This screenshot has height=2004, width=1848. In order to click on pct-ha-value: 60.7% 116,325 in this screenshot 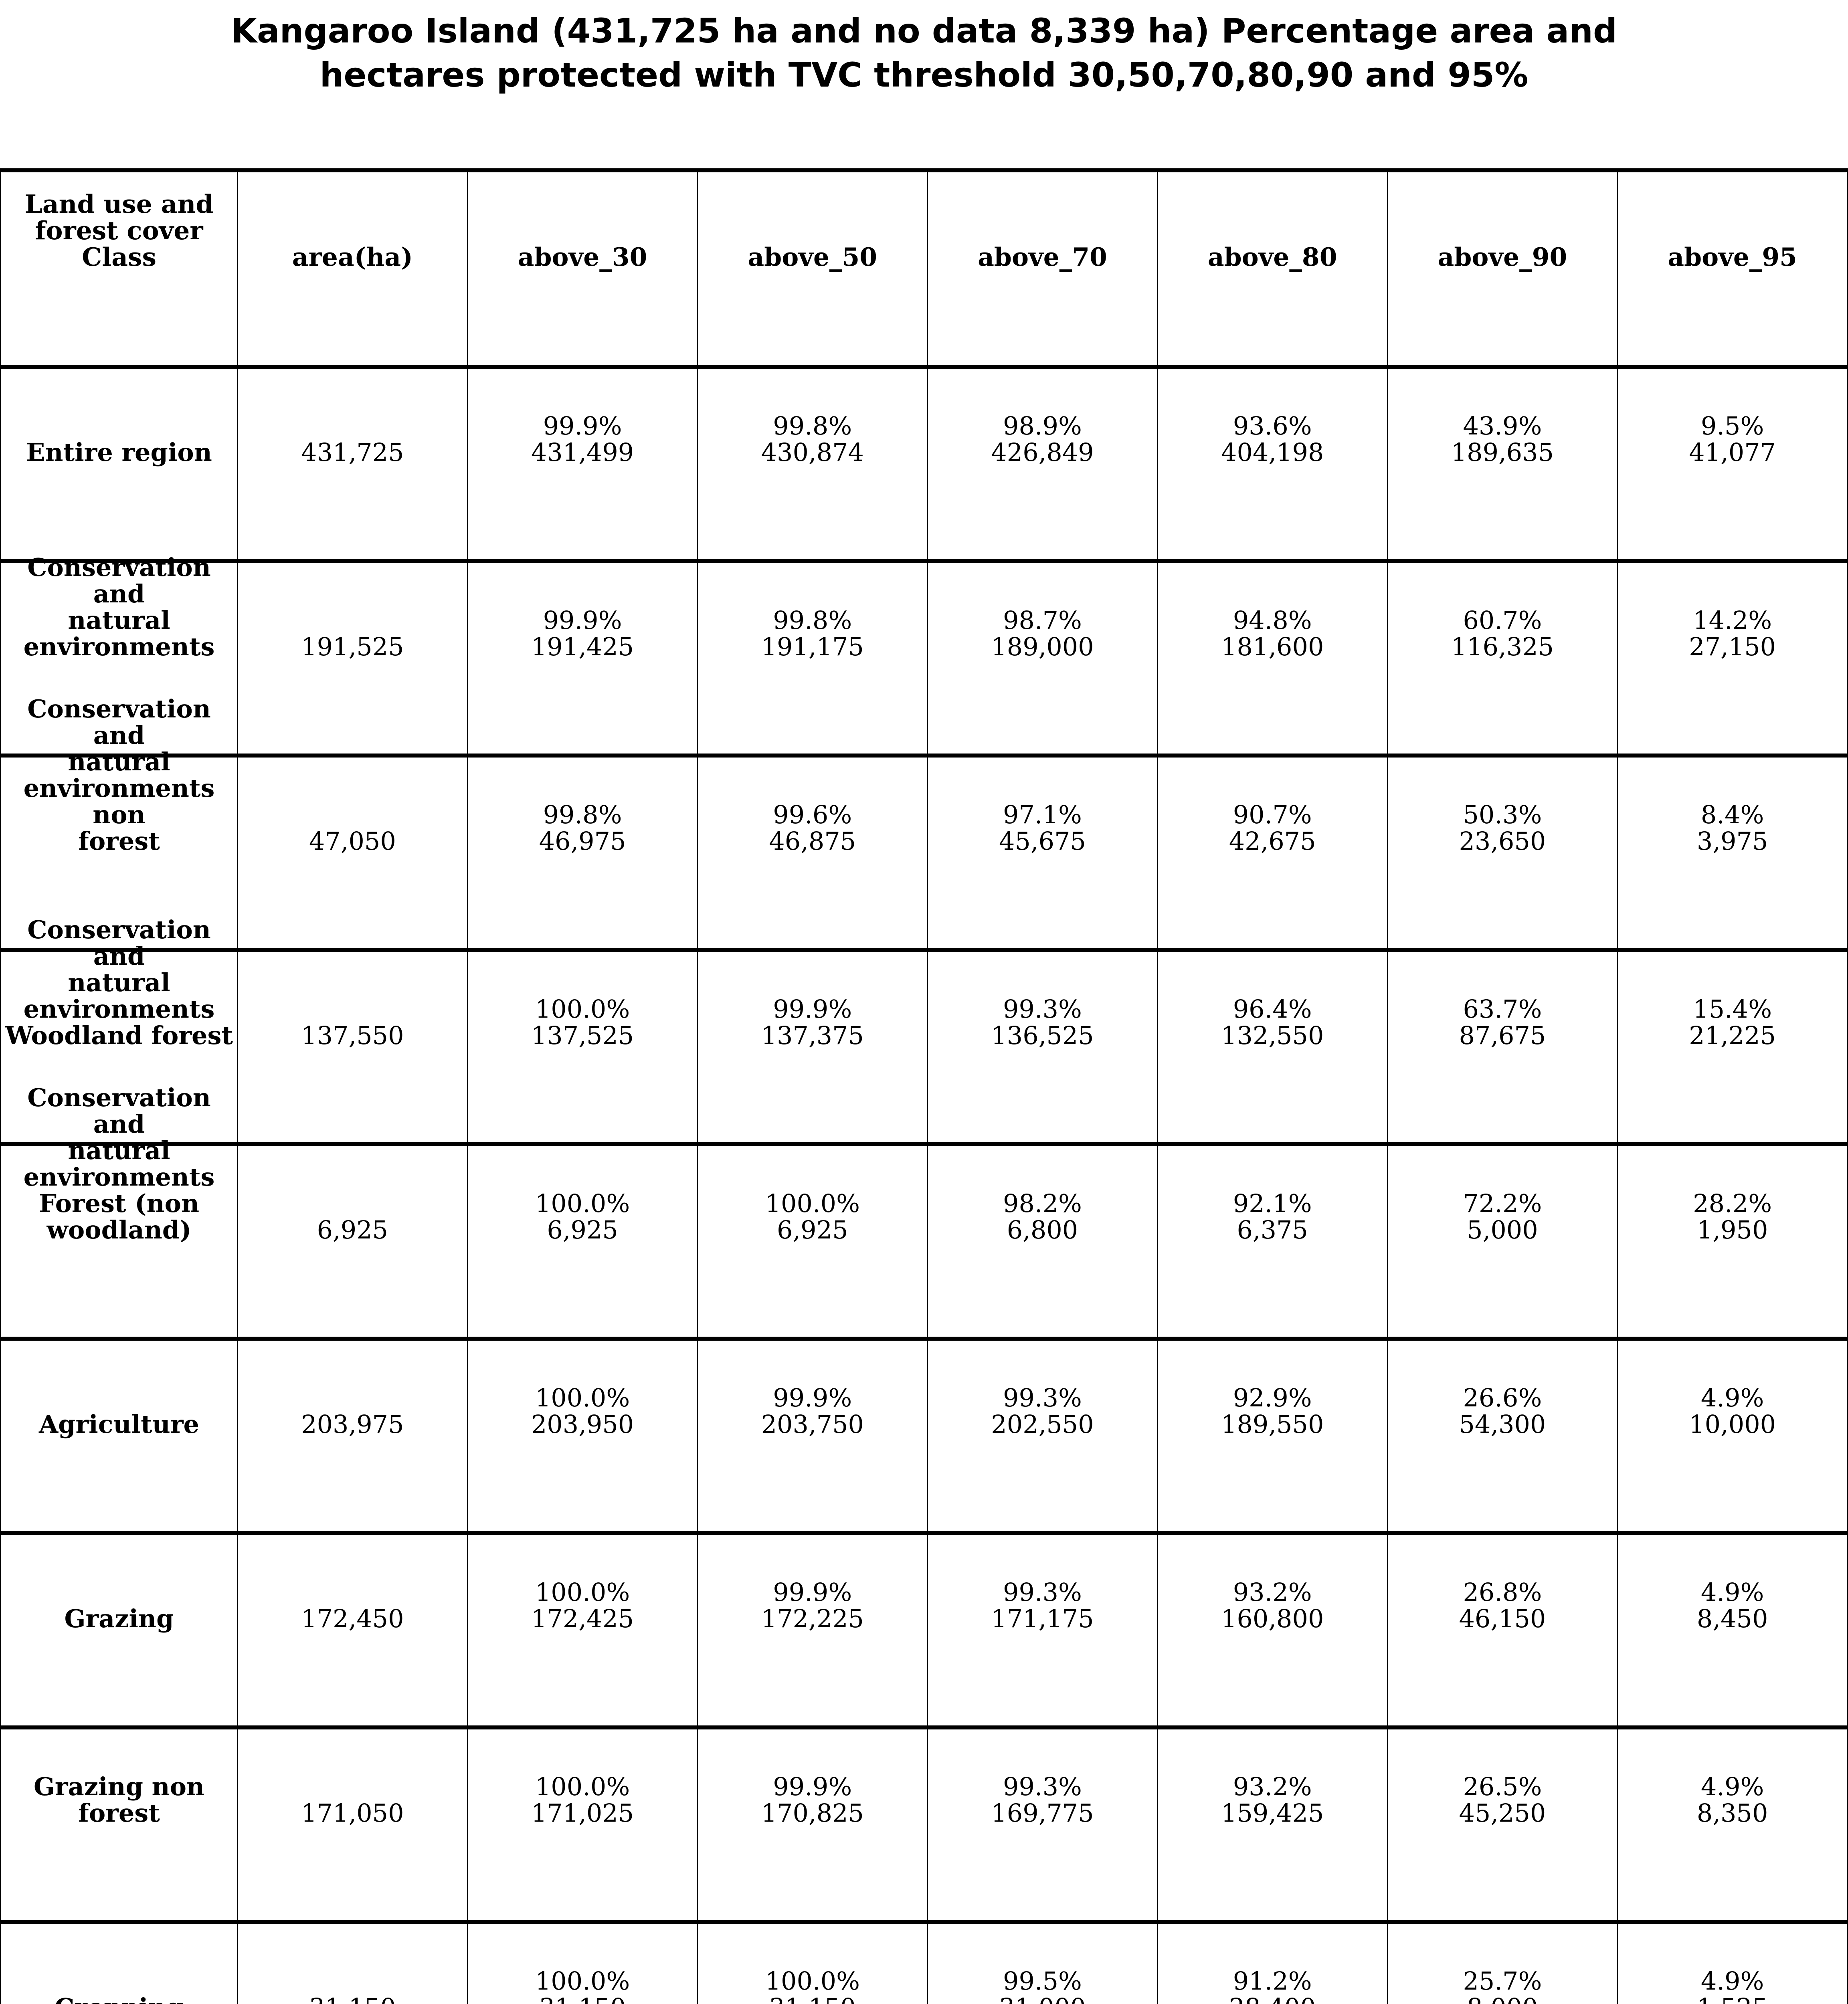, I will do `click(1502, 633)`.